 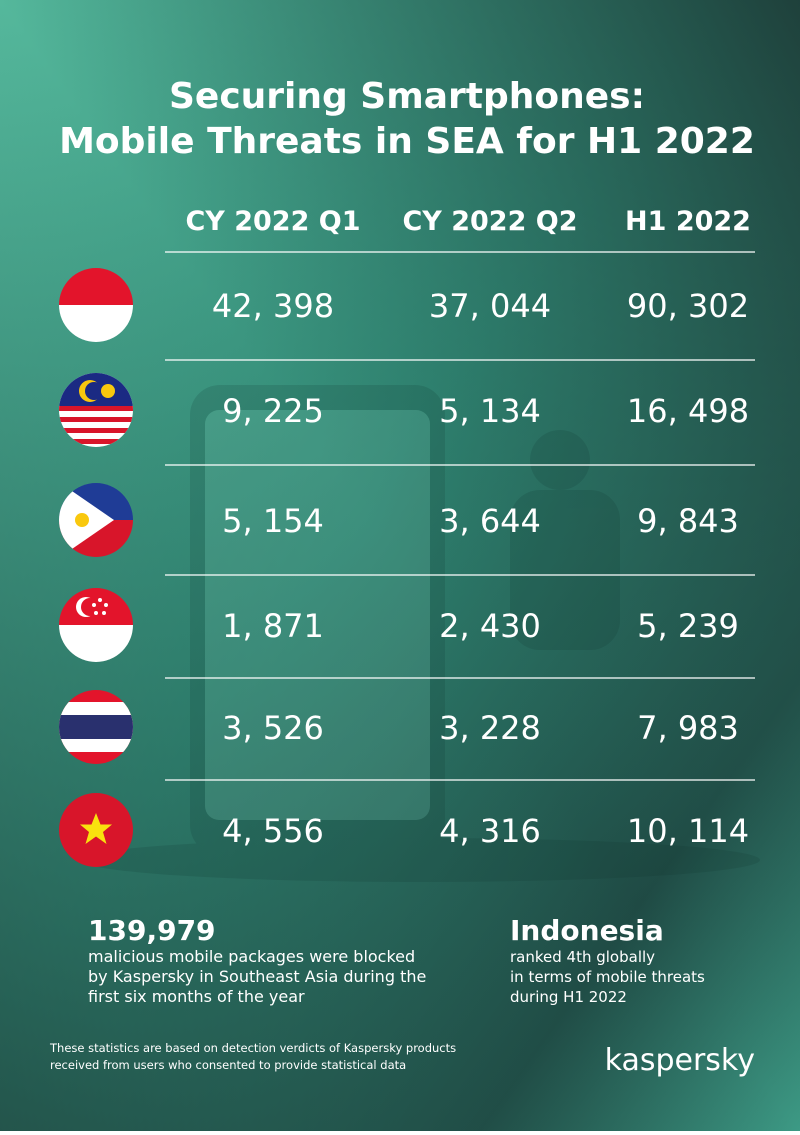 I want to click on column-header: CY 2022 Q1, so click(x=272, y=221).